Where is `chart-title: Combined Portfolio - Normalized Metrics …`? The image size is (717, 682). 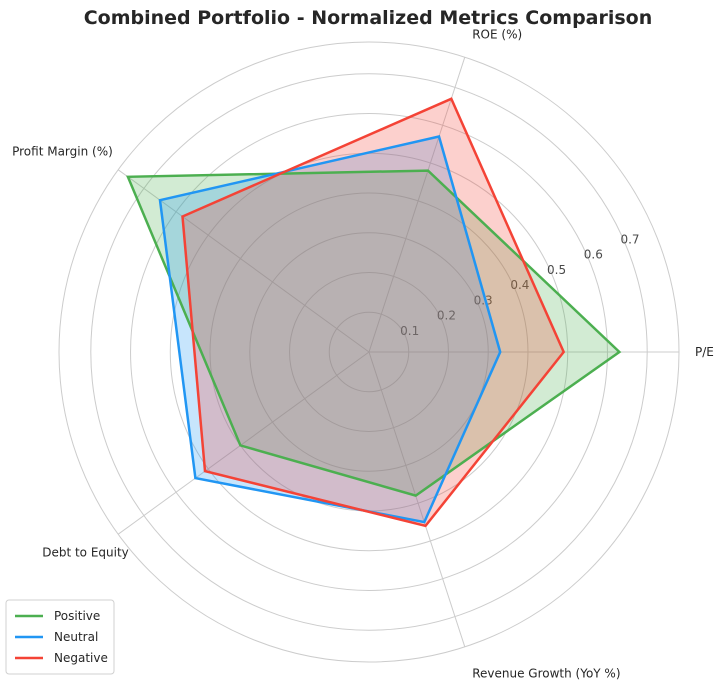
chart-title: Combined Portfolio - Normalized Metrics … is located at coordinates (368, 18).